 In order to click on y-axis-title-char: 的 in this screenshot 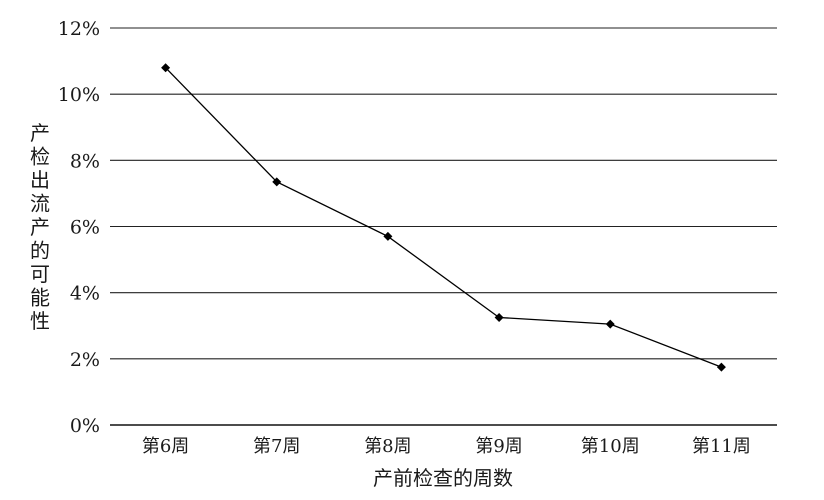, I will do `click(40, 251)`.